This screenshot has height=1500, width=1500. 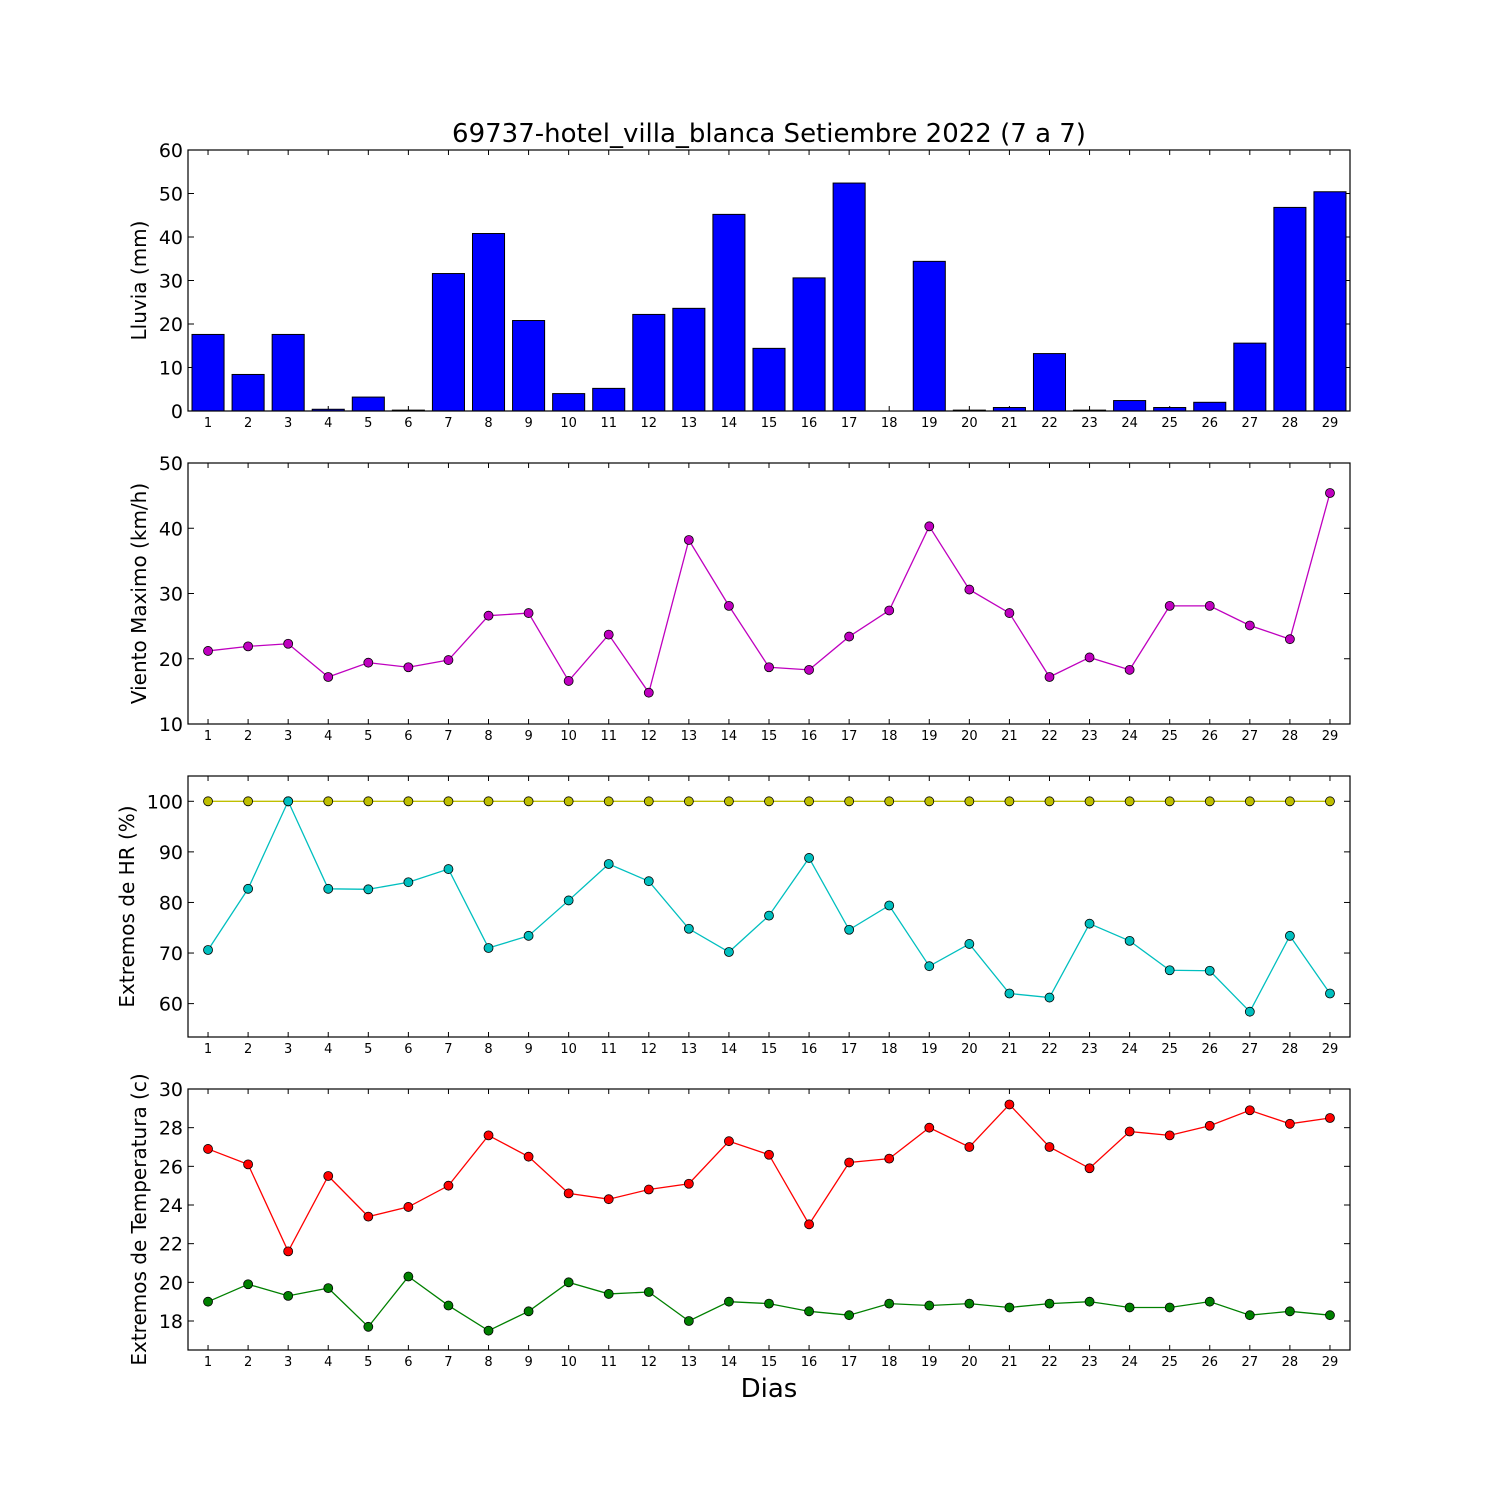 I want to click on y-tick-label: 18, so click(x=171, y=1322).